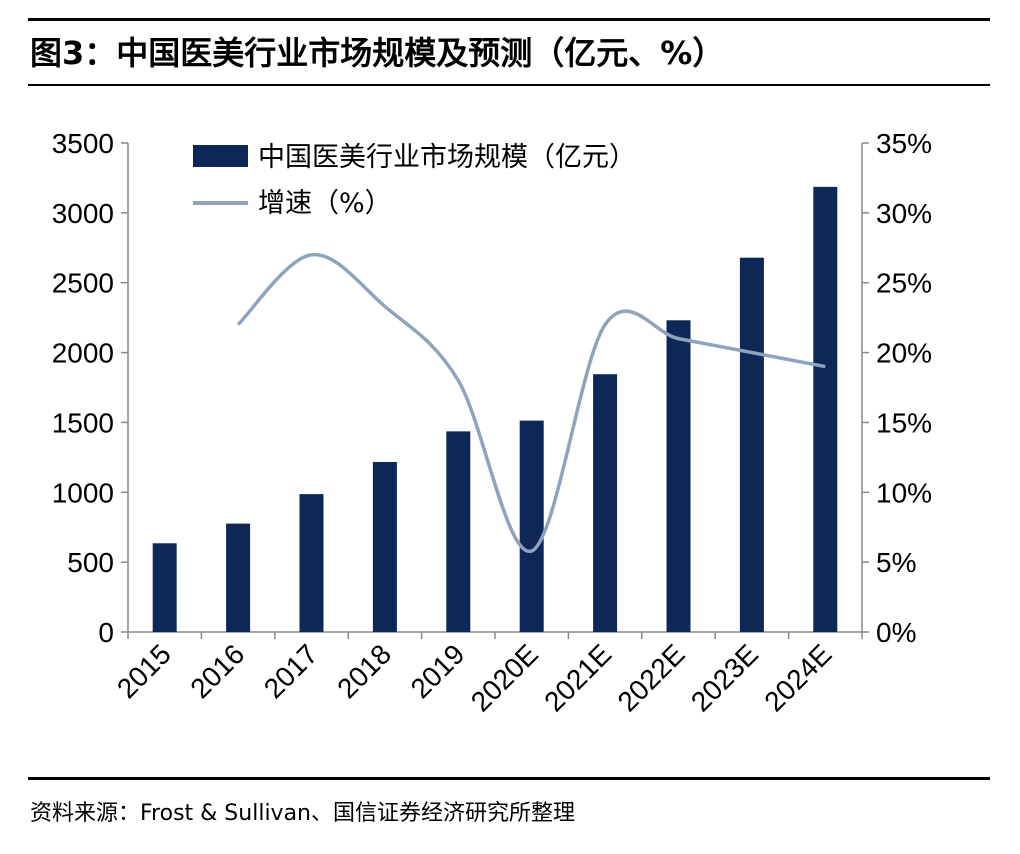  Describe the element at coordinates (797, 677) in the screenshot. I see `category-label: 2024E` at that location.